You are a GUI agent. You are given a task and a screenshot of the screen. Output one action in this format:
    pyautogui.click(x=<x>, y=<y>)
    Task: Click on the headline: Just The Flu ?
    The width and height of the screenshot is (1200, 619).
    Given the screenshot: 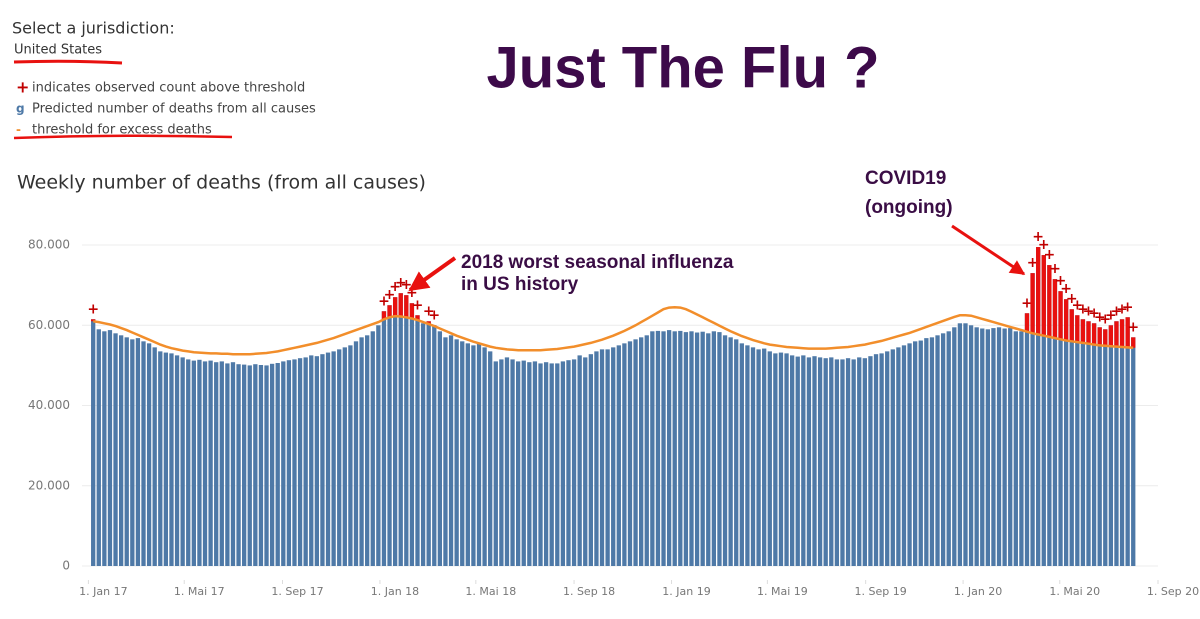 What is the action you would take?
    pyautogui.click(x=682, y=67)
    